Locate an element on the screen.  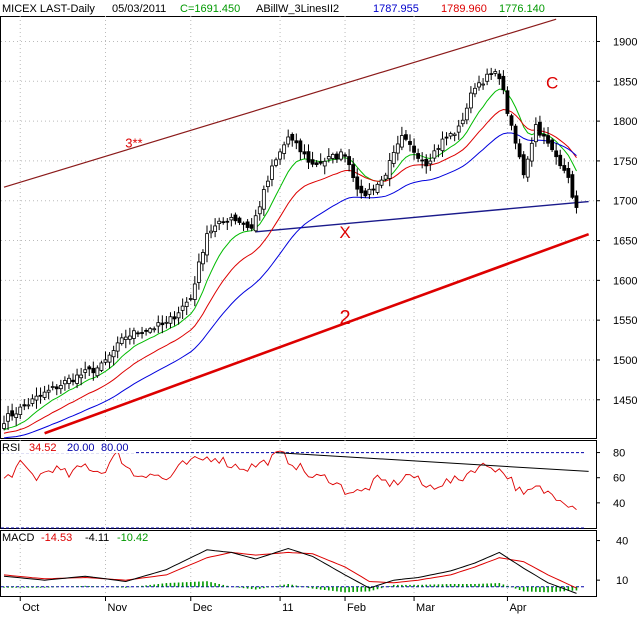
rsi-title-bg is located at coordinates (68, 447).